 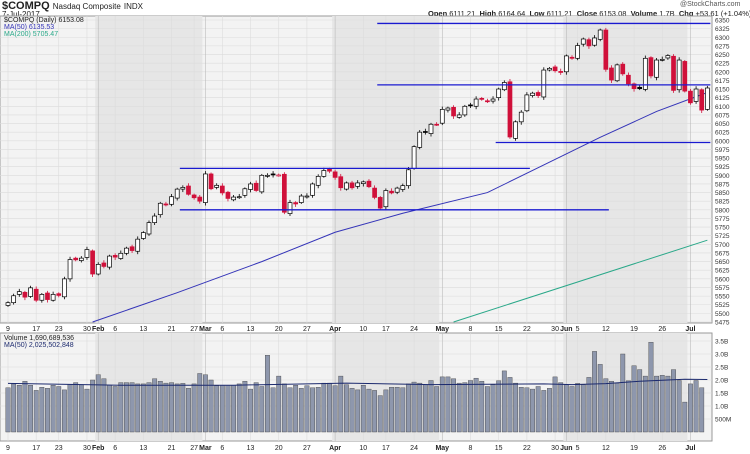 What do you see at coordinates (39, 345) in the screenshot?
I see `legend-volume-ma: MA(50) 2,025,502,848` at bounding box center [39, 345].